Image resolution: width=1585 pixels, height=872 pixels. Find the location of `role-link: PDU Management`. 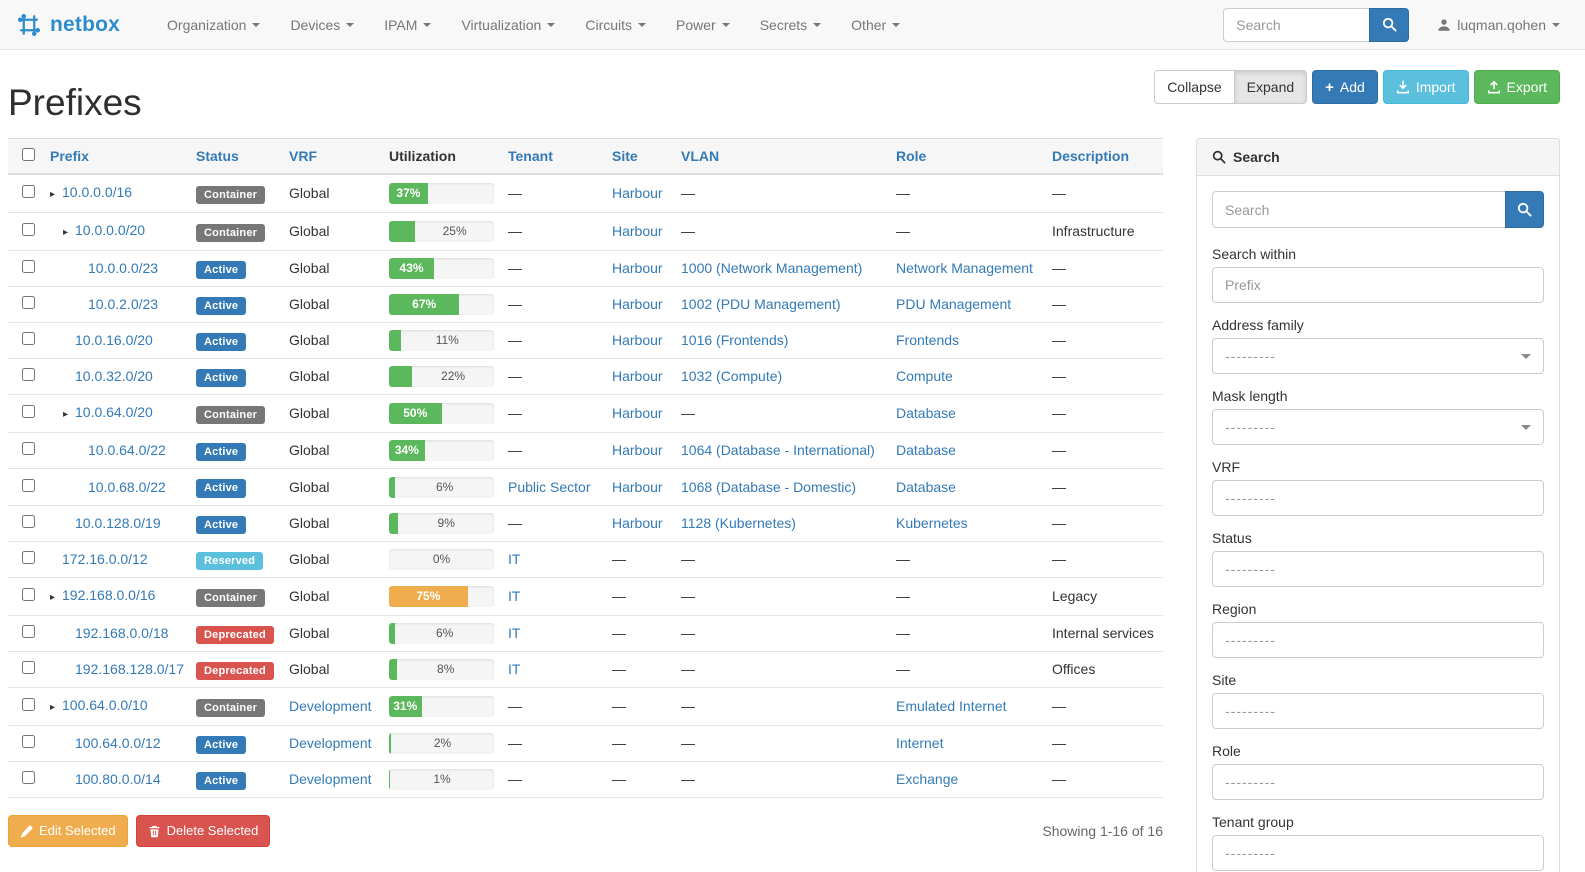

role-link: PDU Management is located at coordinates (954, 304).